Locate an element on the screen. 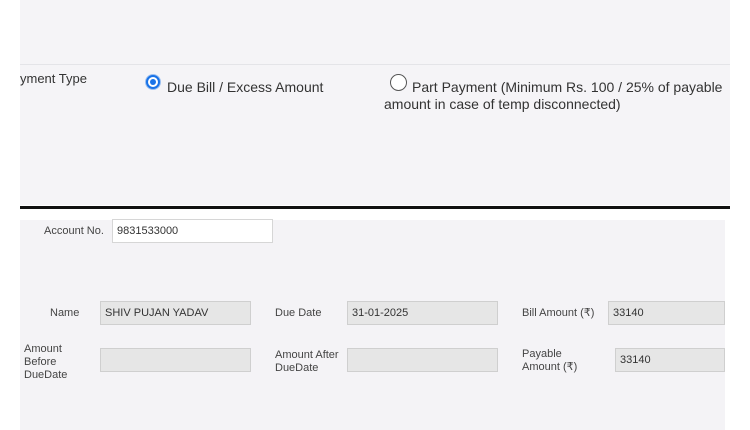 This screenshot has width=750, height=430. amount-after-field is located at coordinates (422, 360).